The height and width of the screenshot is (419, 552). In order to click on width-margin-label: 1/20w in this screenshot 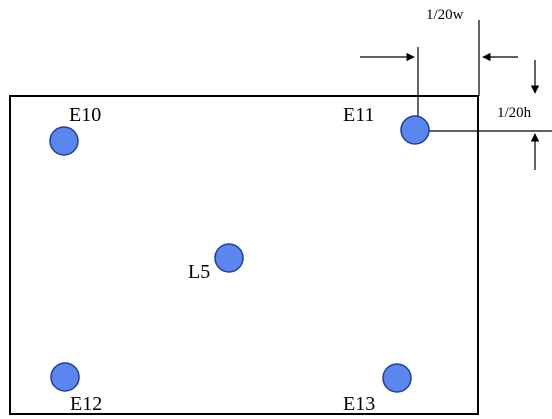, I will do `click(445, 15)`.